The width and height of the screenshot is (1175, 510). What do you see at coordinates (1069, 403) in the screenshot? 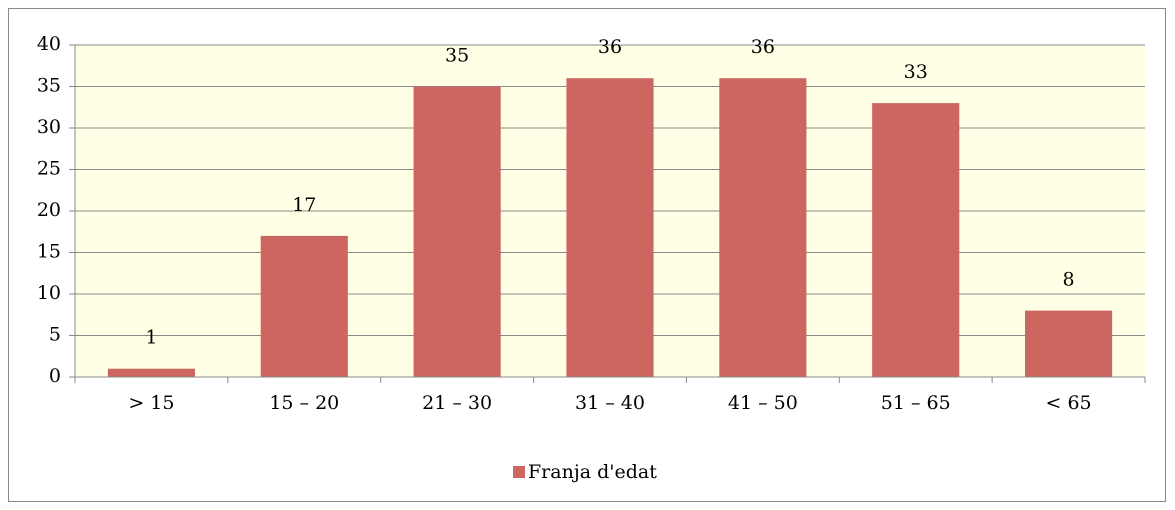
I see `x-tick-label: < 65` at bounding box center [1069, 403].